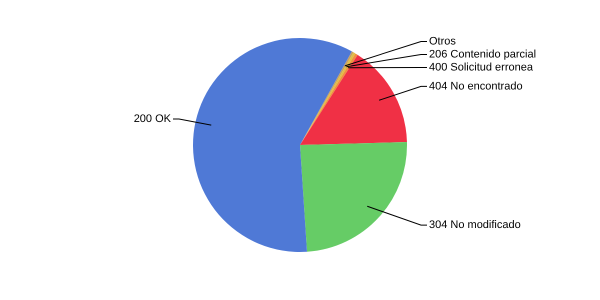 The image size is (600, 300). What do you see at coordinates (482, 54) in the screenshot?
I see `slice-label: 206 Contenido parcial` at bounding box center [482, 54].